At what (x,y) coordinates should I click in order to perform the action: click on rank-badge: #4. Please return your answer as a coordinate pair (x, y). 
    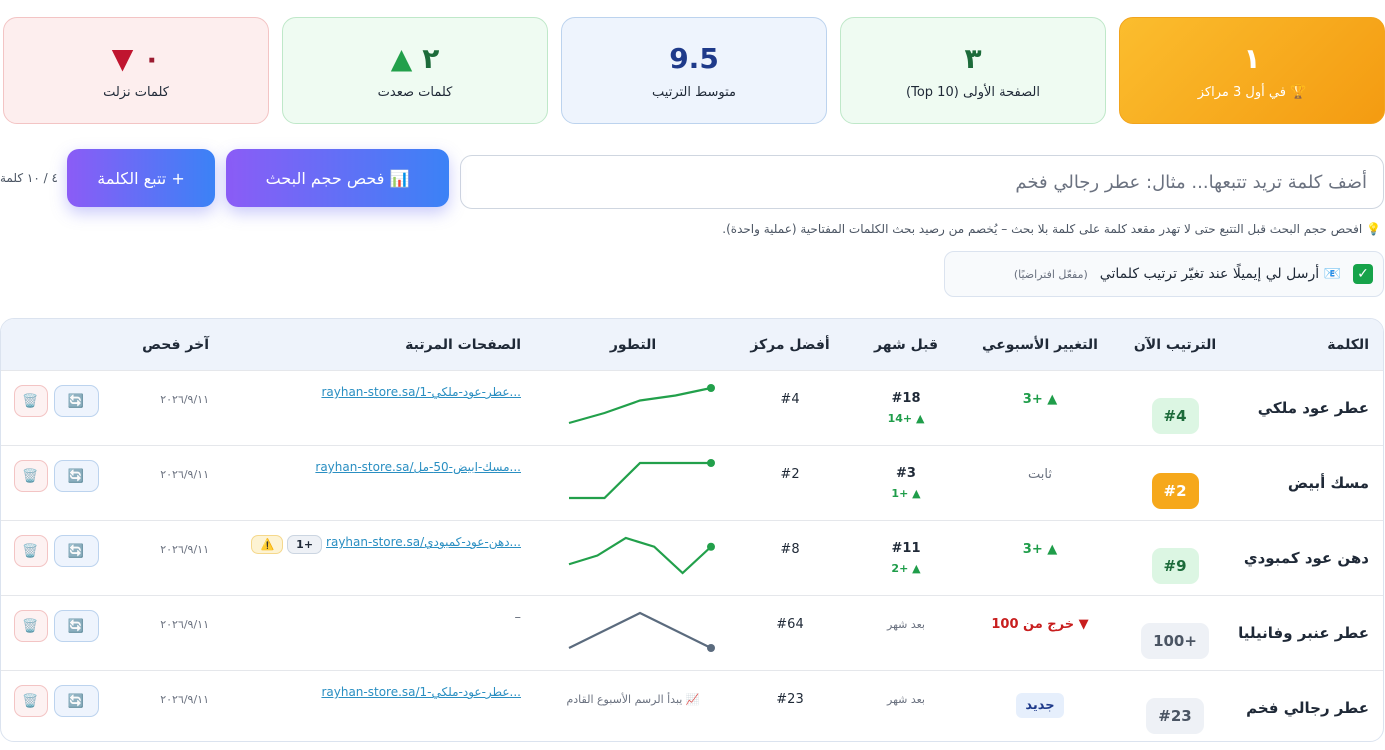
    Looking at the image, I should click on (1175, 416).